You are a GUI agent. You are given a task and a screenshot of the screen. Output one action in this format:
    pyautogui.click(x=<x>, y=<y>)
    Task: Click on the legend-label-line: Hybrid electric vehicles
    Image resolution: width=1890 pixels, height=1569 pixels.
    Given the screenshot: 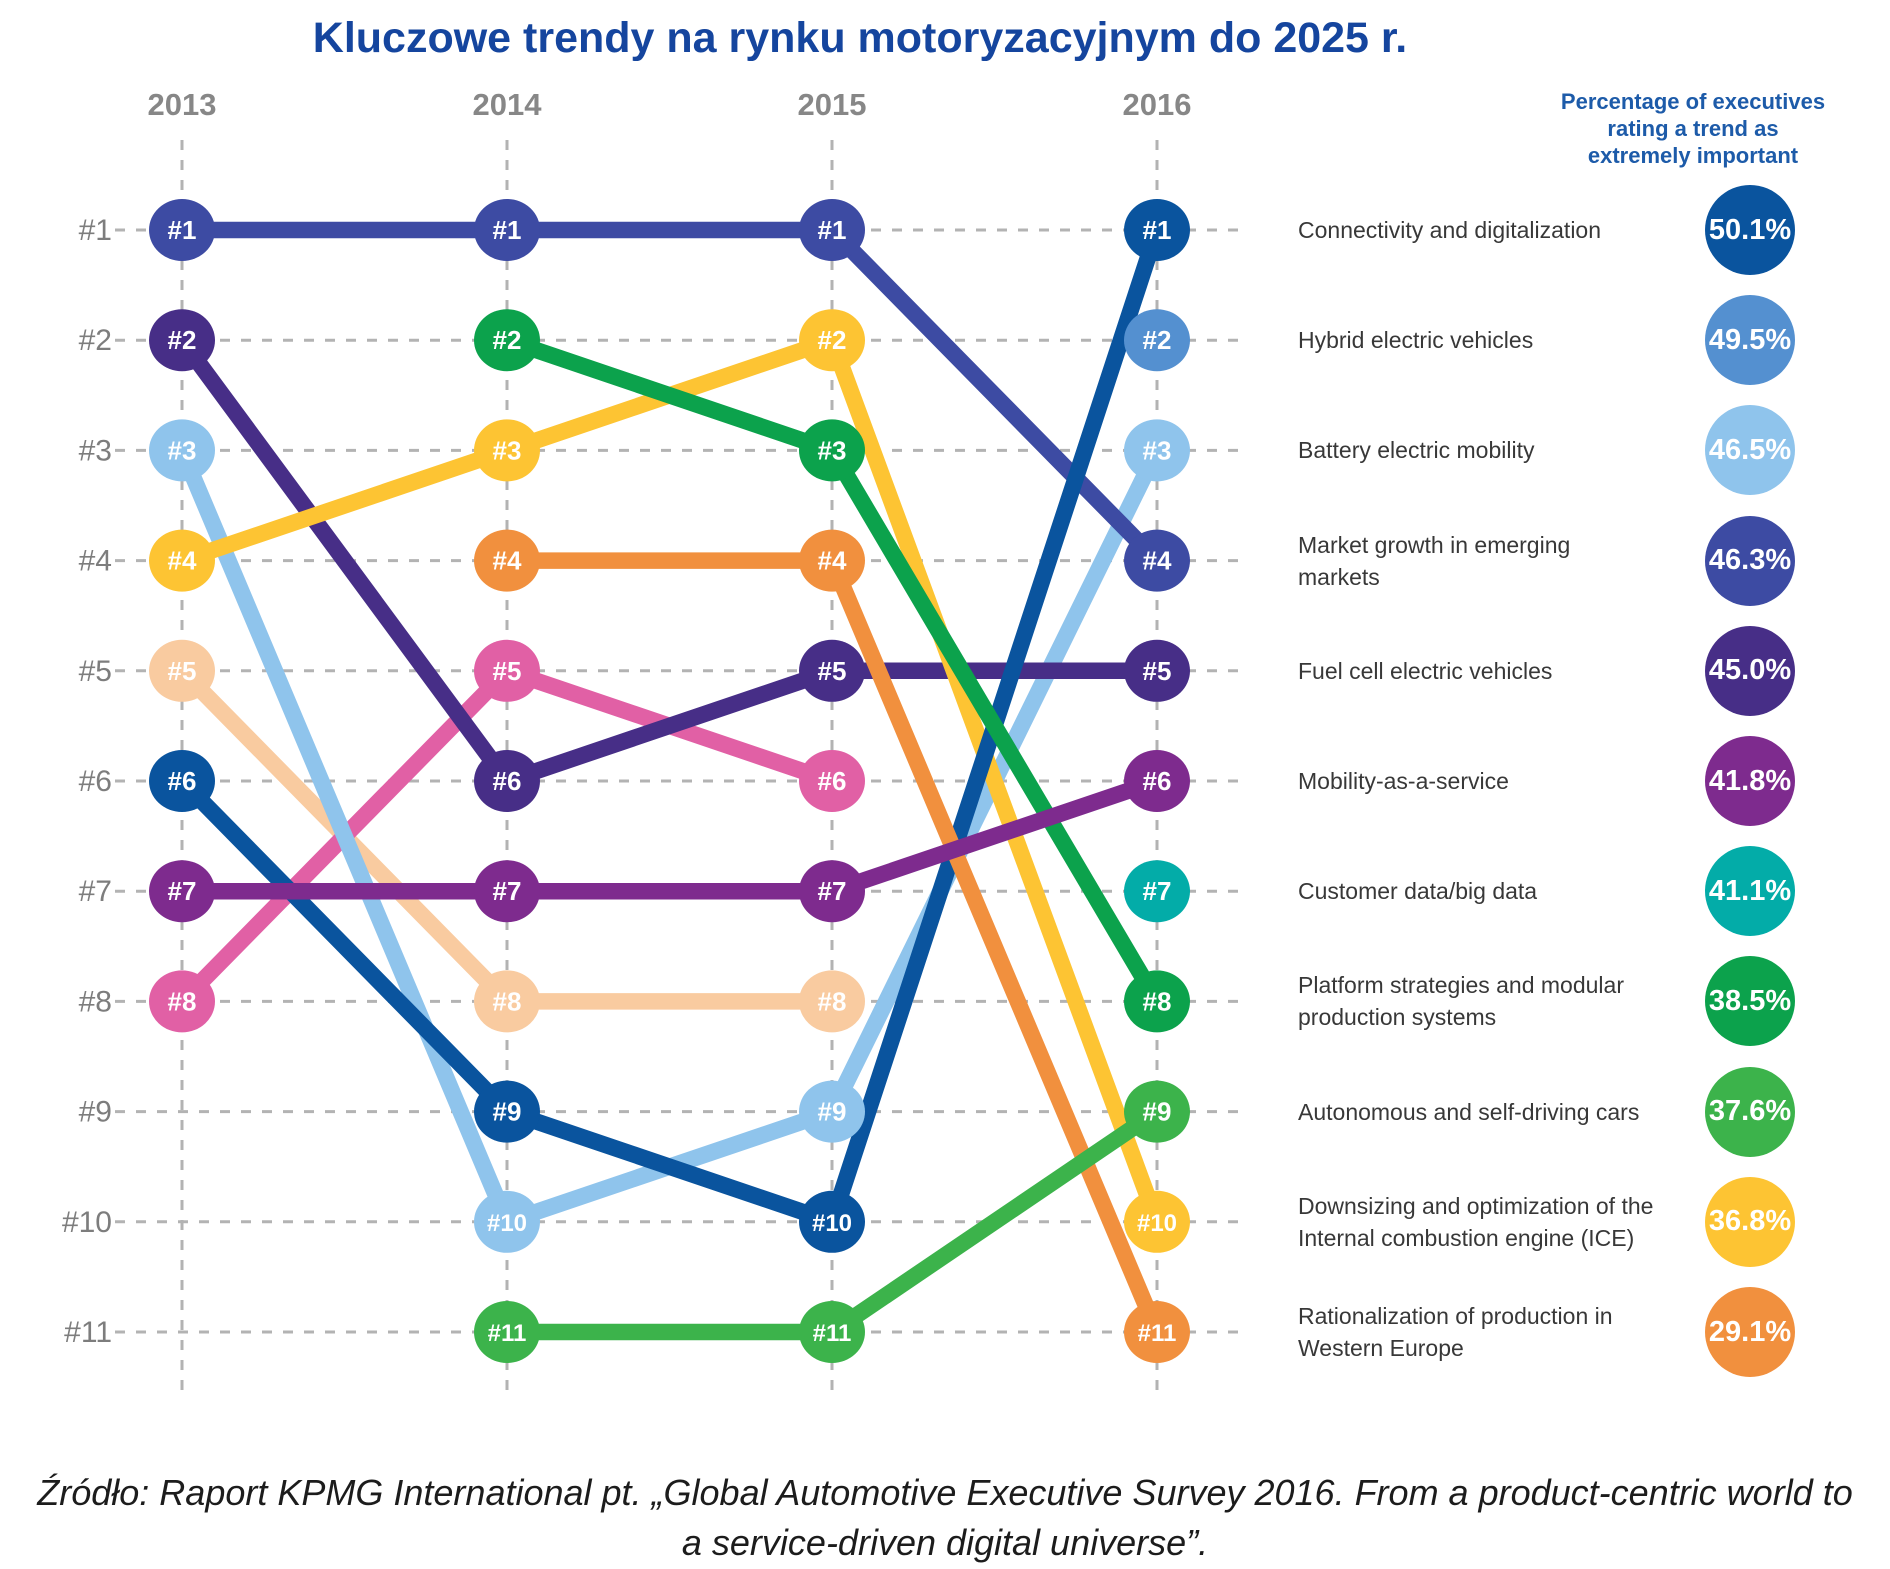 What is the action you would take?
    pyautogui.click(x=1416, y=340)
    